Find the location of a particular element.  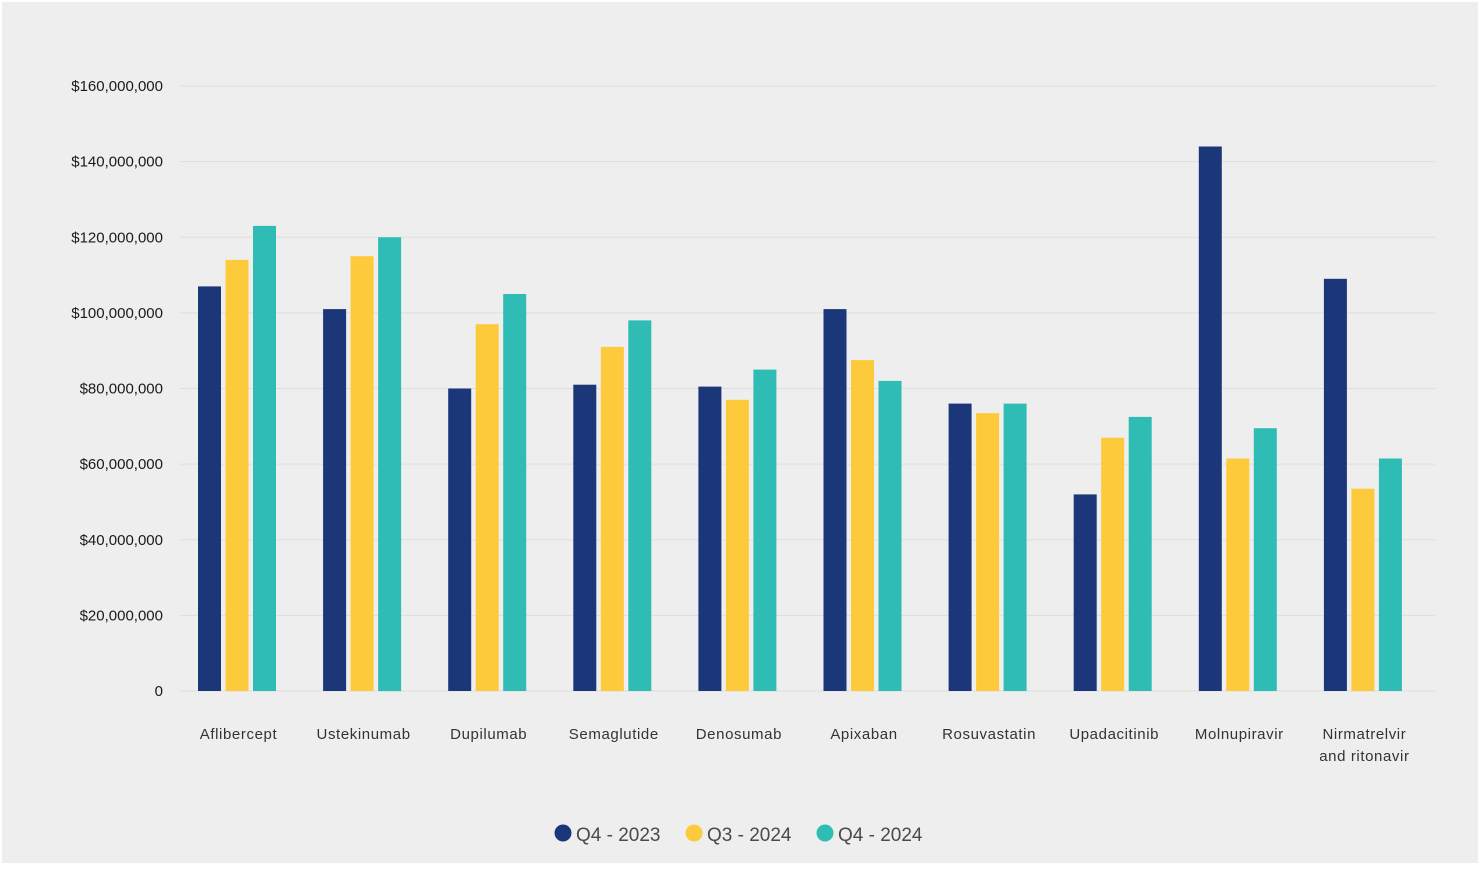

y-tick-label: $80,000,000 is located at coordinates (121, 389).